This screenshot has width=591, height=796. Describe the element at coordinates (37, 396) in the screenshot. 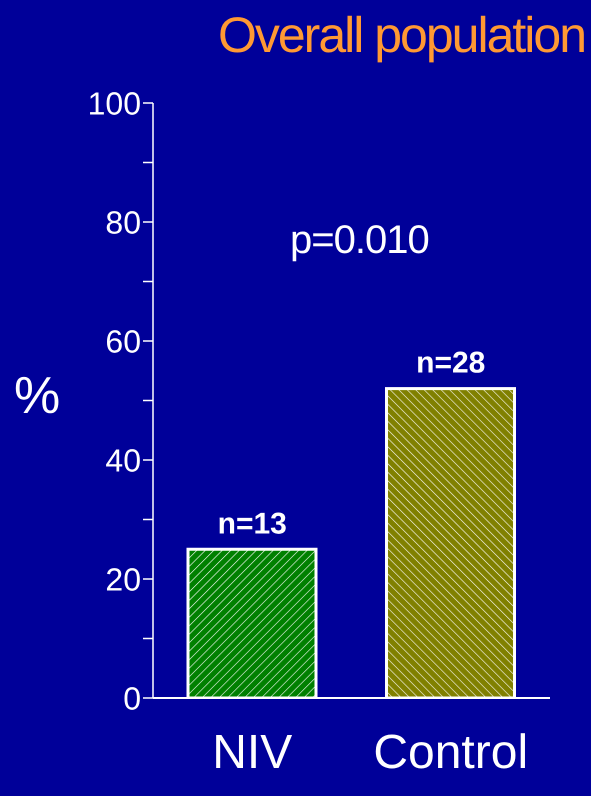

I see `y-axis-title: %` at that location.